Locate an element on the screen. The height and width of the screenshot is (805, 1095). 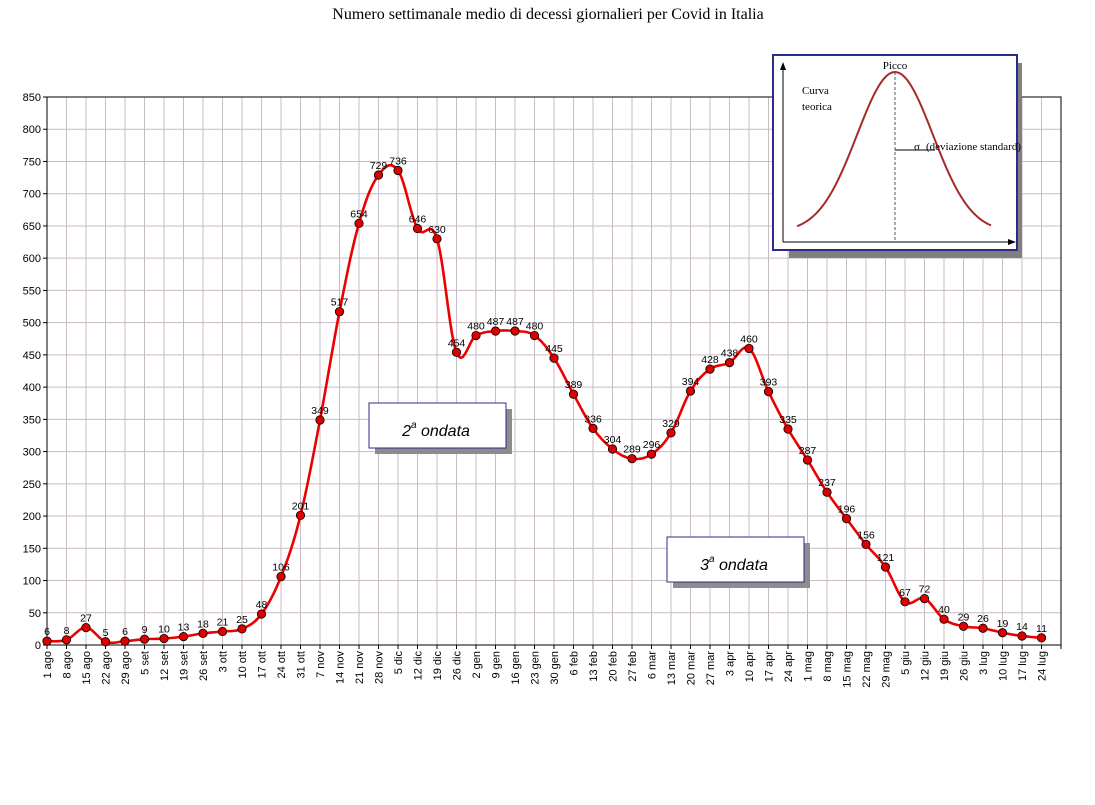
data-label: 454 is located at coordinates (457, 343).